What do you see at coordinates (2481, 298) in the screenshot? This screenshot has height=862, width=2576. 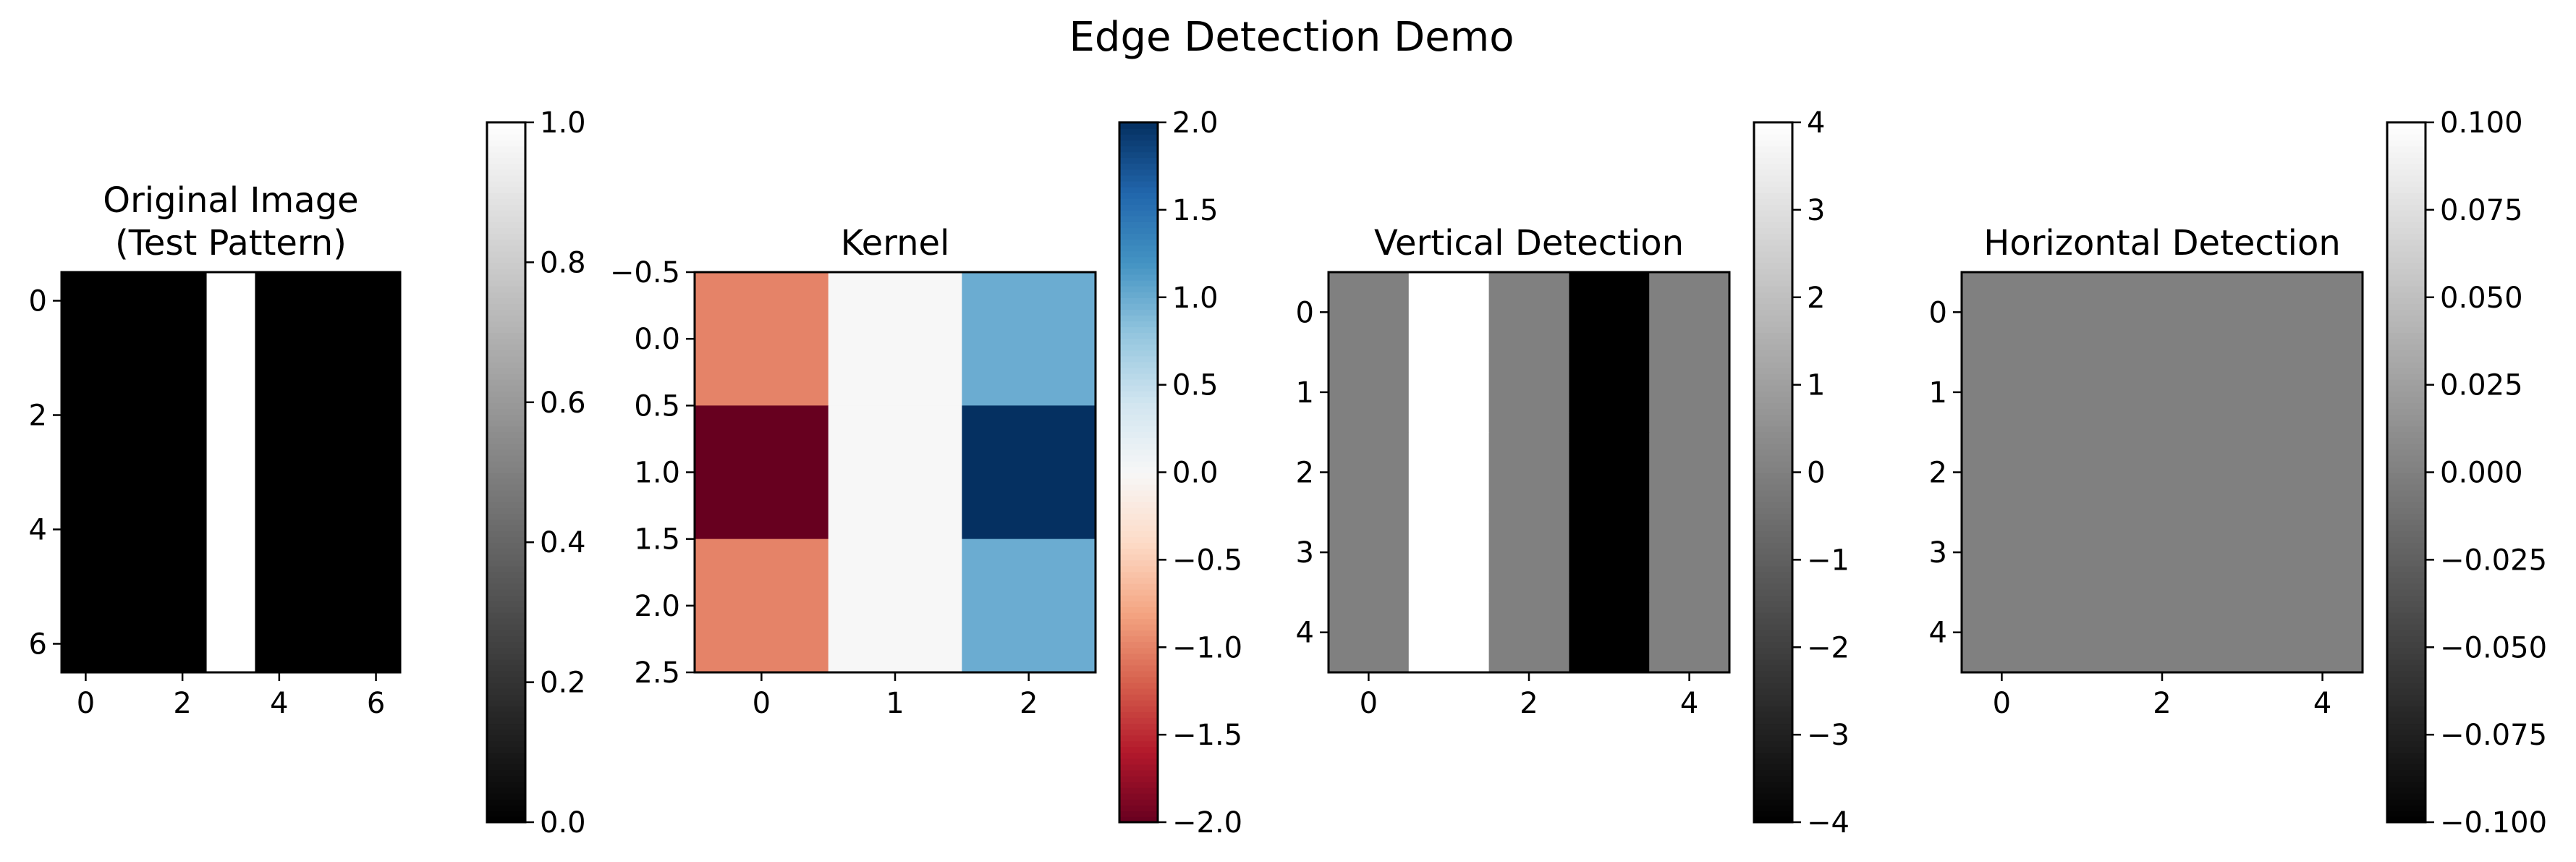 I see `colorbar-tick-label: 0.050` at bounding box center [2481, 298].